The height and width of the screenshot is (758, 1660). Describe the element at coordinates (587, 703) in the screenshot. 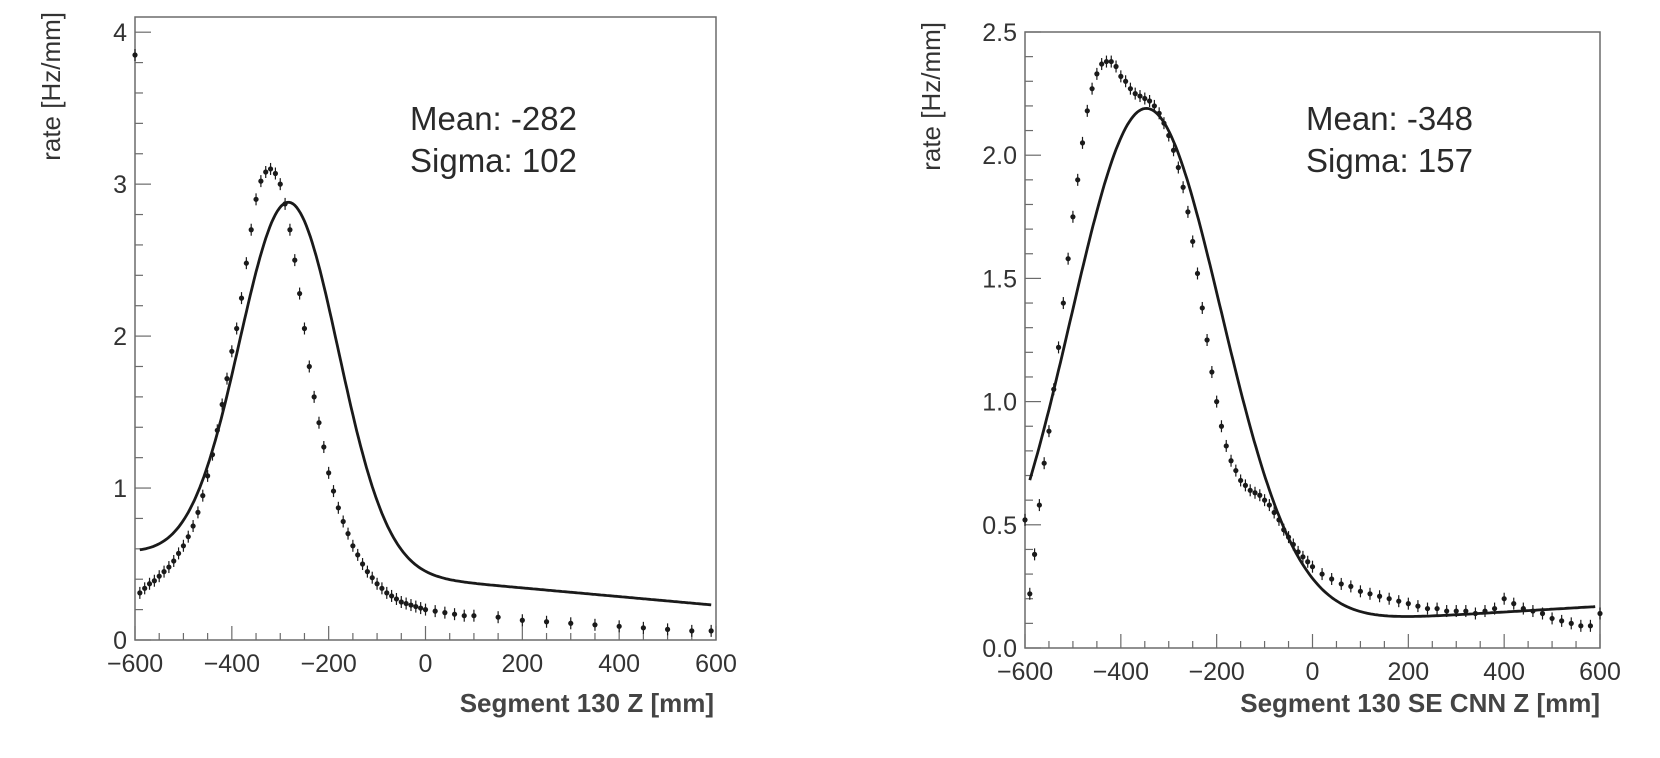

I see `x-axis-label: Segment 130 Z [mm]` at that location.